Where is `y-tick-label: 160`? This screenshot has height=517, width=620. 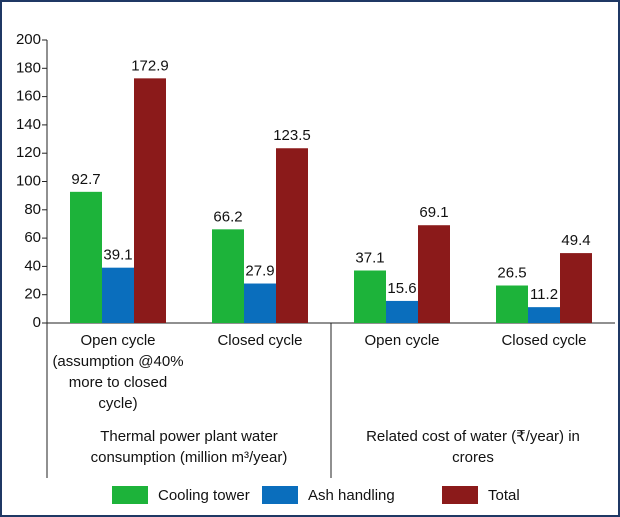
y-tick-label: 160 is located at coordinates (28, 96).